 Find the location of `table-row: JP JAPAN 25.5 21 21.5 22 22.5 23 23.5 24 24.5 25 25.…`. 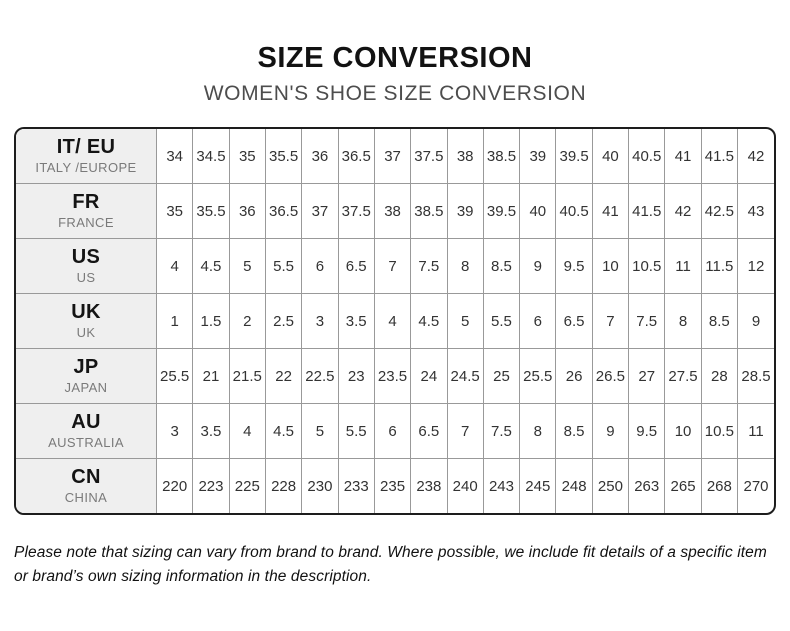

table-row: JP JAPAN 25.5 21 21.5 22 22.5 23 23.5 24 24.5 25 25.… is located at coordinates (395, 376).